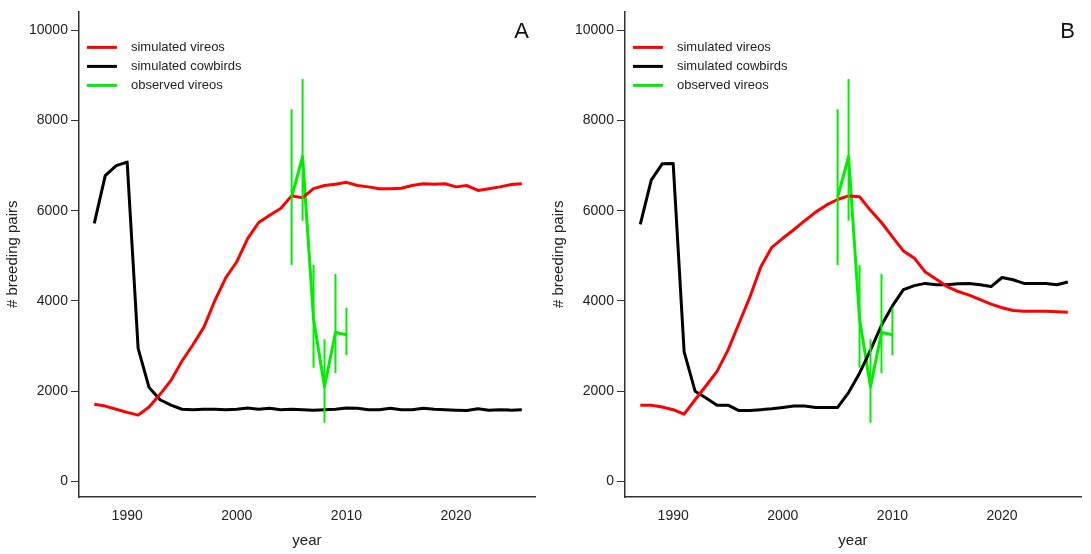  What do you see at coordinates (522, 31) in the screenshot?
I see `annotation: A` at bounding box center [522, 31].